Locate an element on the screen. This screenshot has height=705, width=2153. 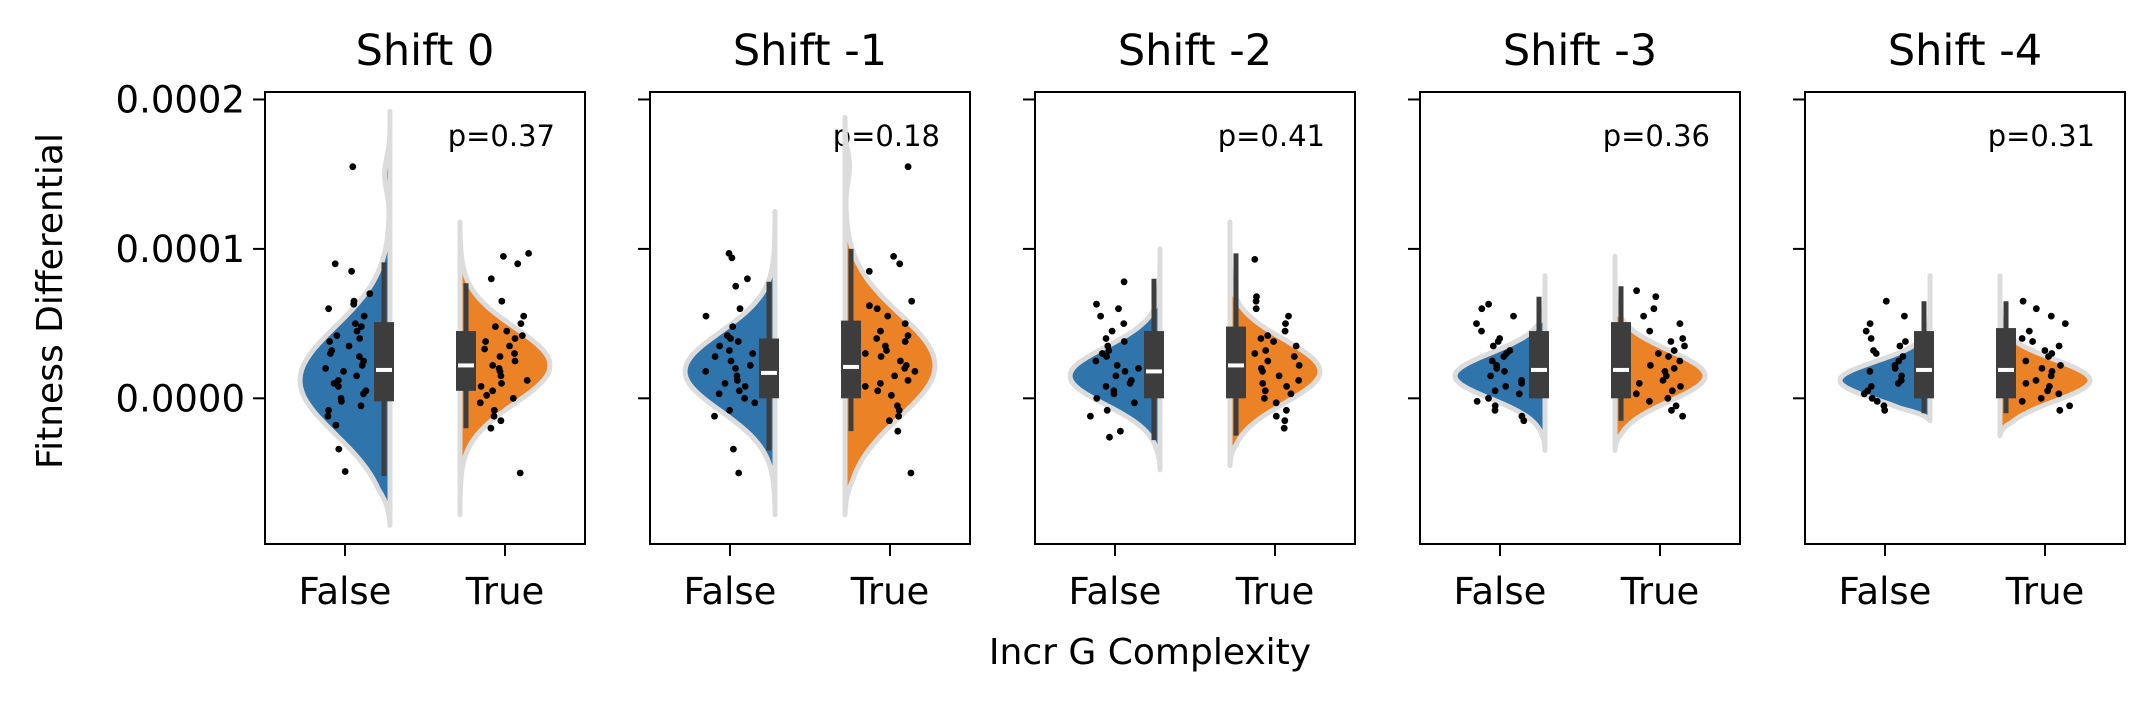
x-tick-label: True is located at coordinates (2045, 591).